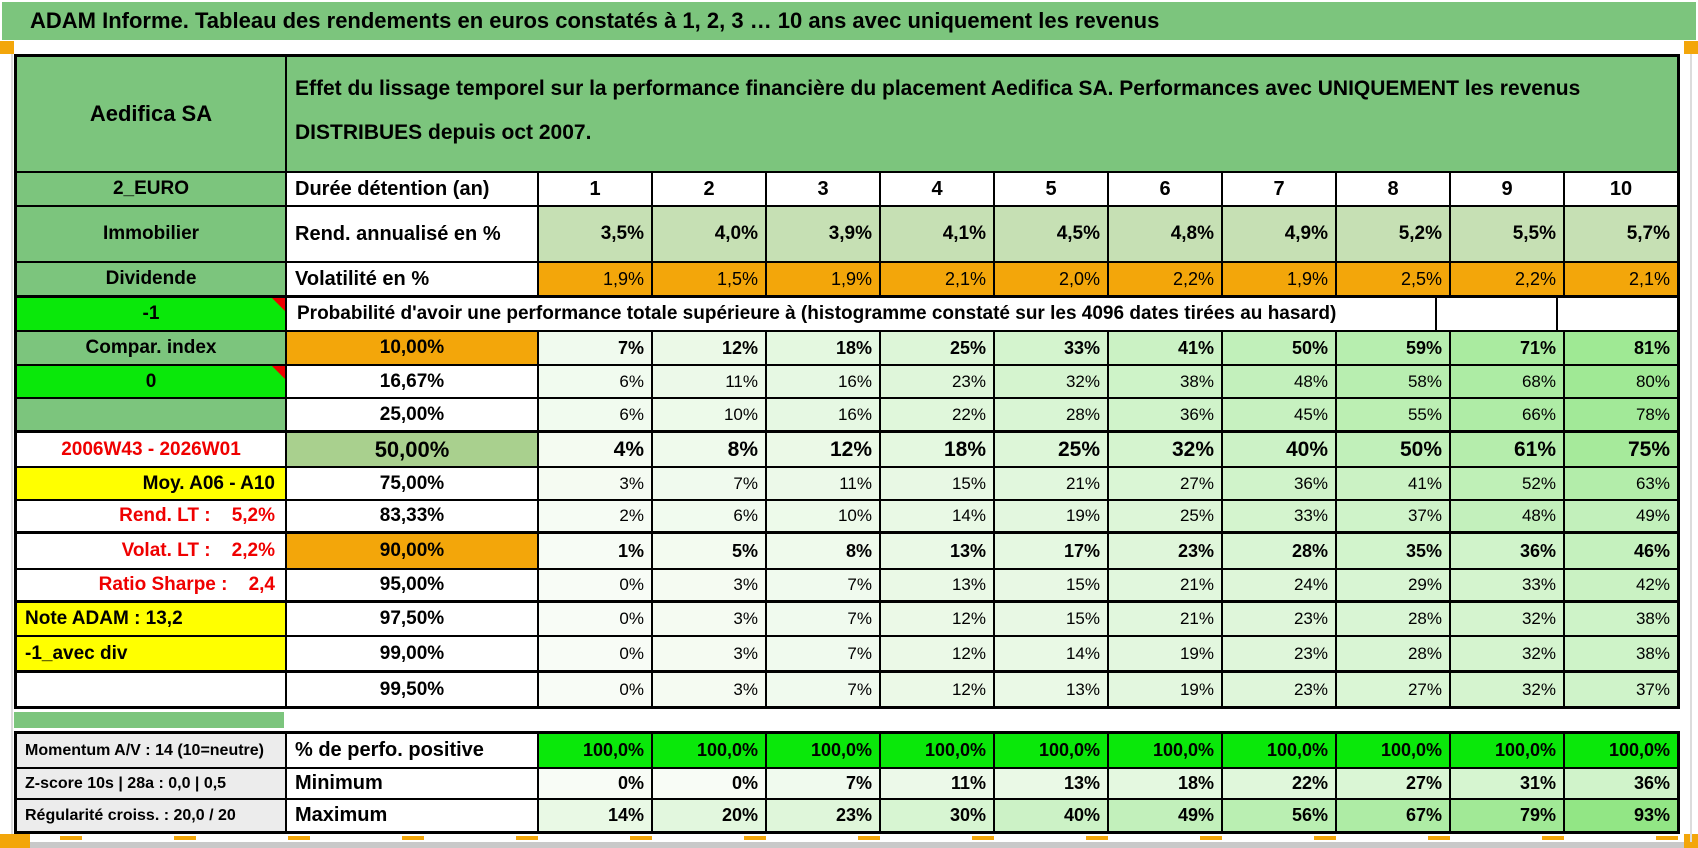 The image size is (1698, 848). What do you see at coordinates (152, 234) in the screenshot?
I see `row-label-cell: Immobilier` at bounding box center [152, 234].